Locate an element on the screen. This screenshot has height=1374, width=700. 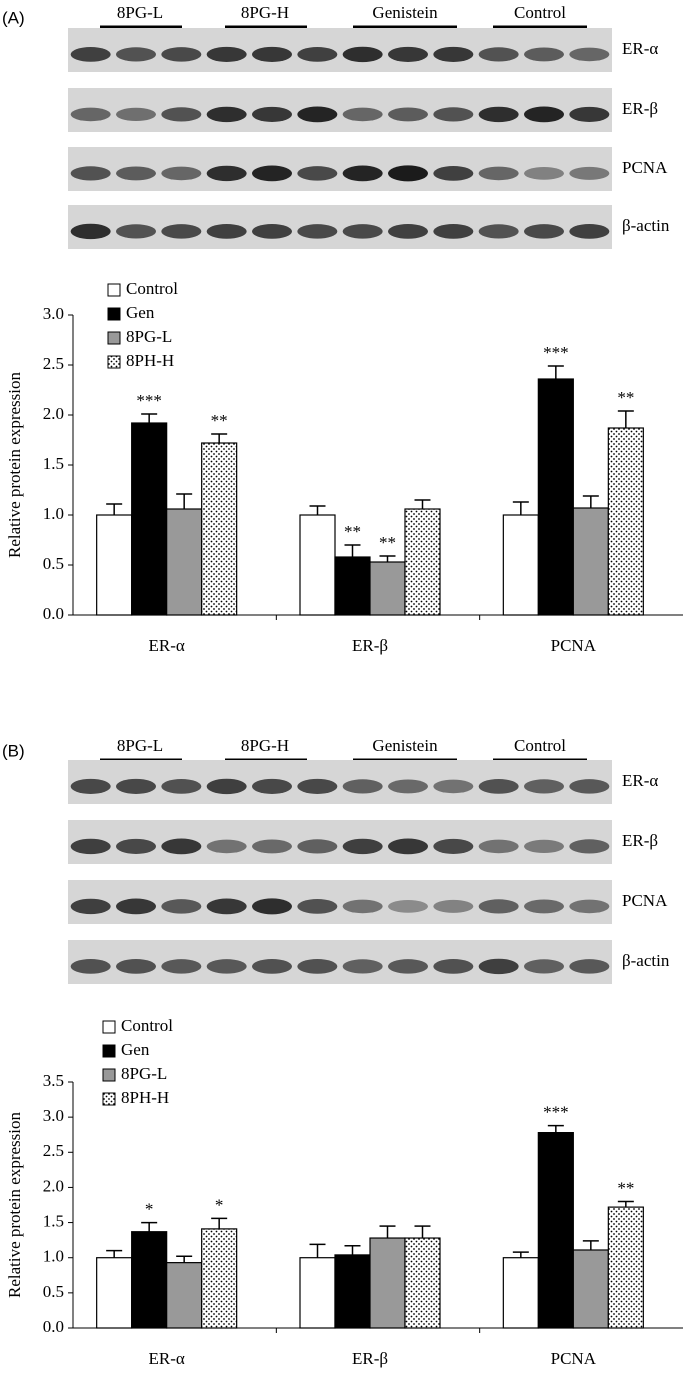
y-tick-label: 1.0 is located at coordinates (53, 1256).